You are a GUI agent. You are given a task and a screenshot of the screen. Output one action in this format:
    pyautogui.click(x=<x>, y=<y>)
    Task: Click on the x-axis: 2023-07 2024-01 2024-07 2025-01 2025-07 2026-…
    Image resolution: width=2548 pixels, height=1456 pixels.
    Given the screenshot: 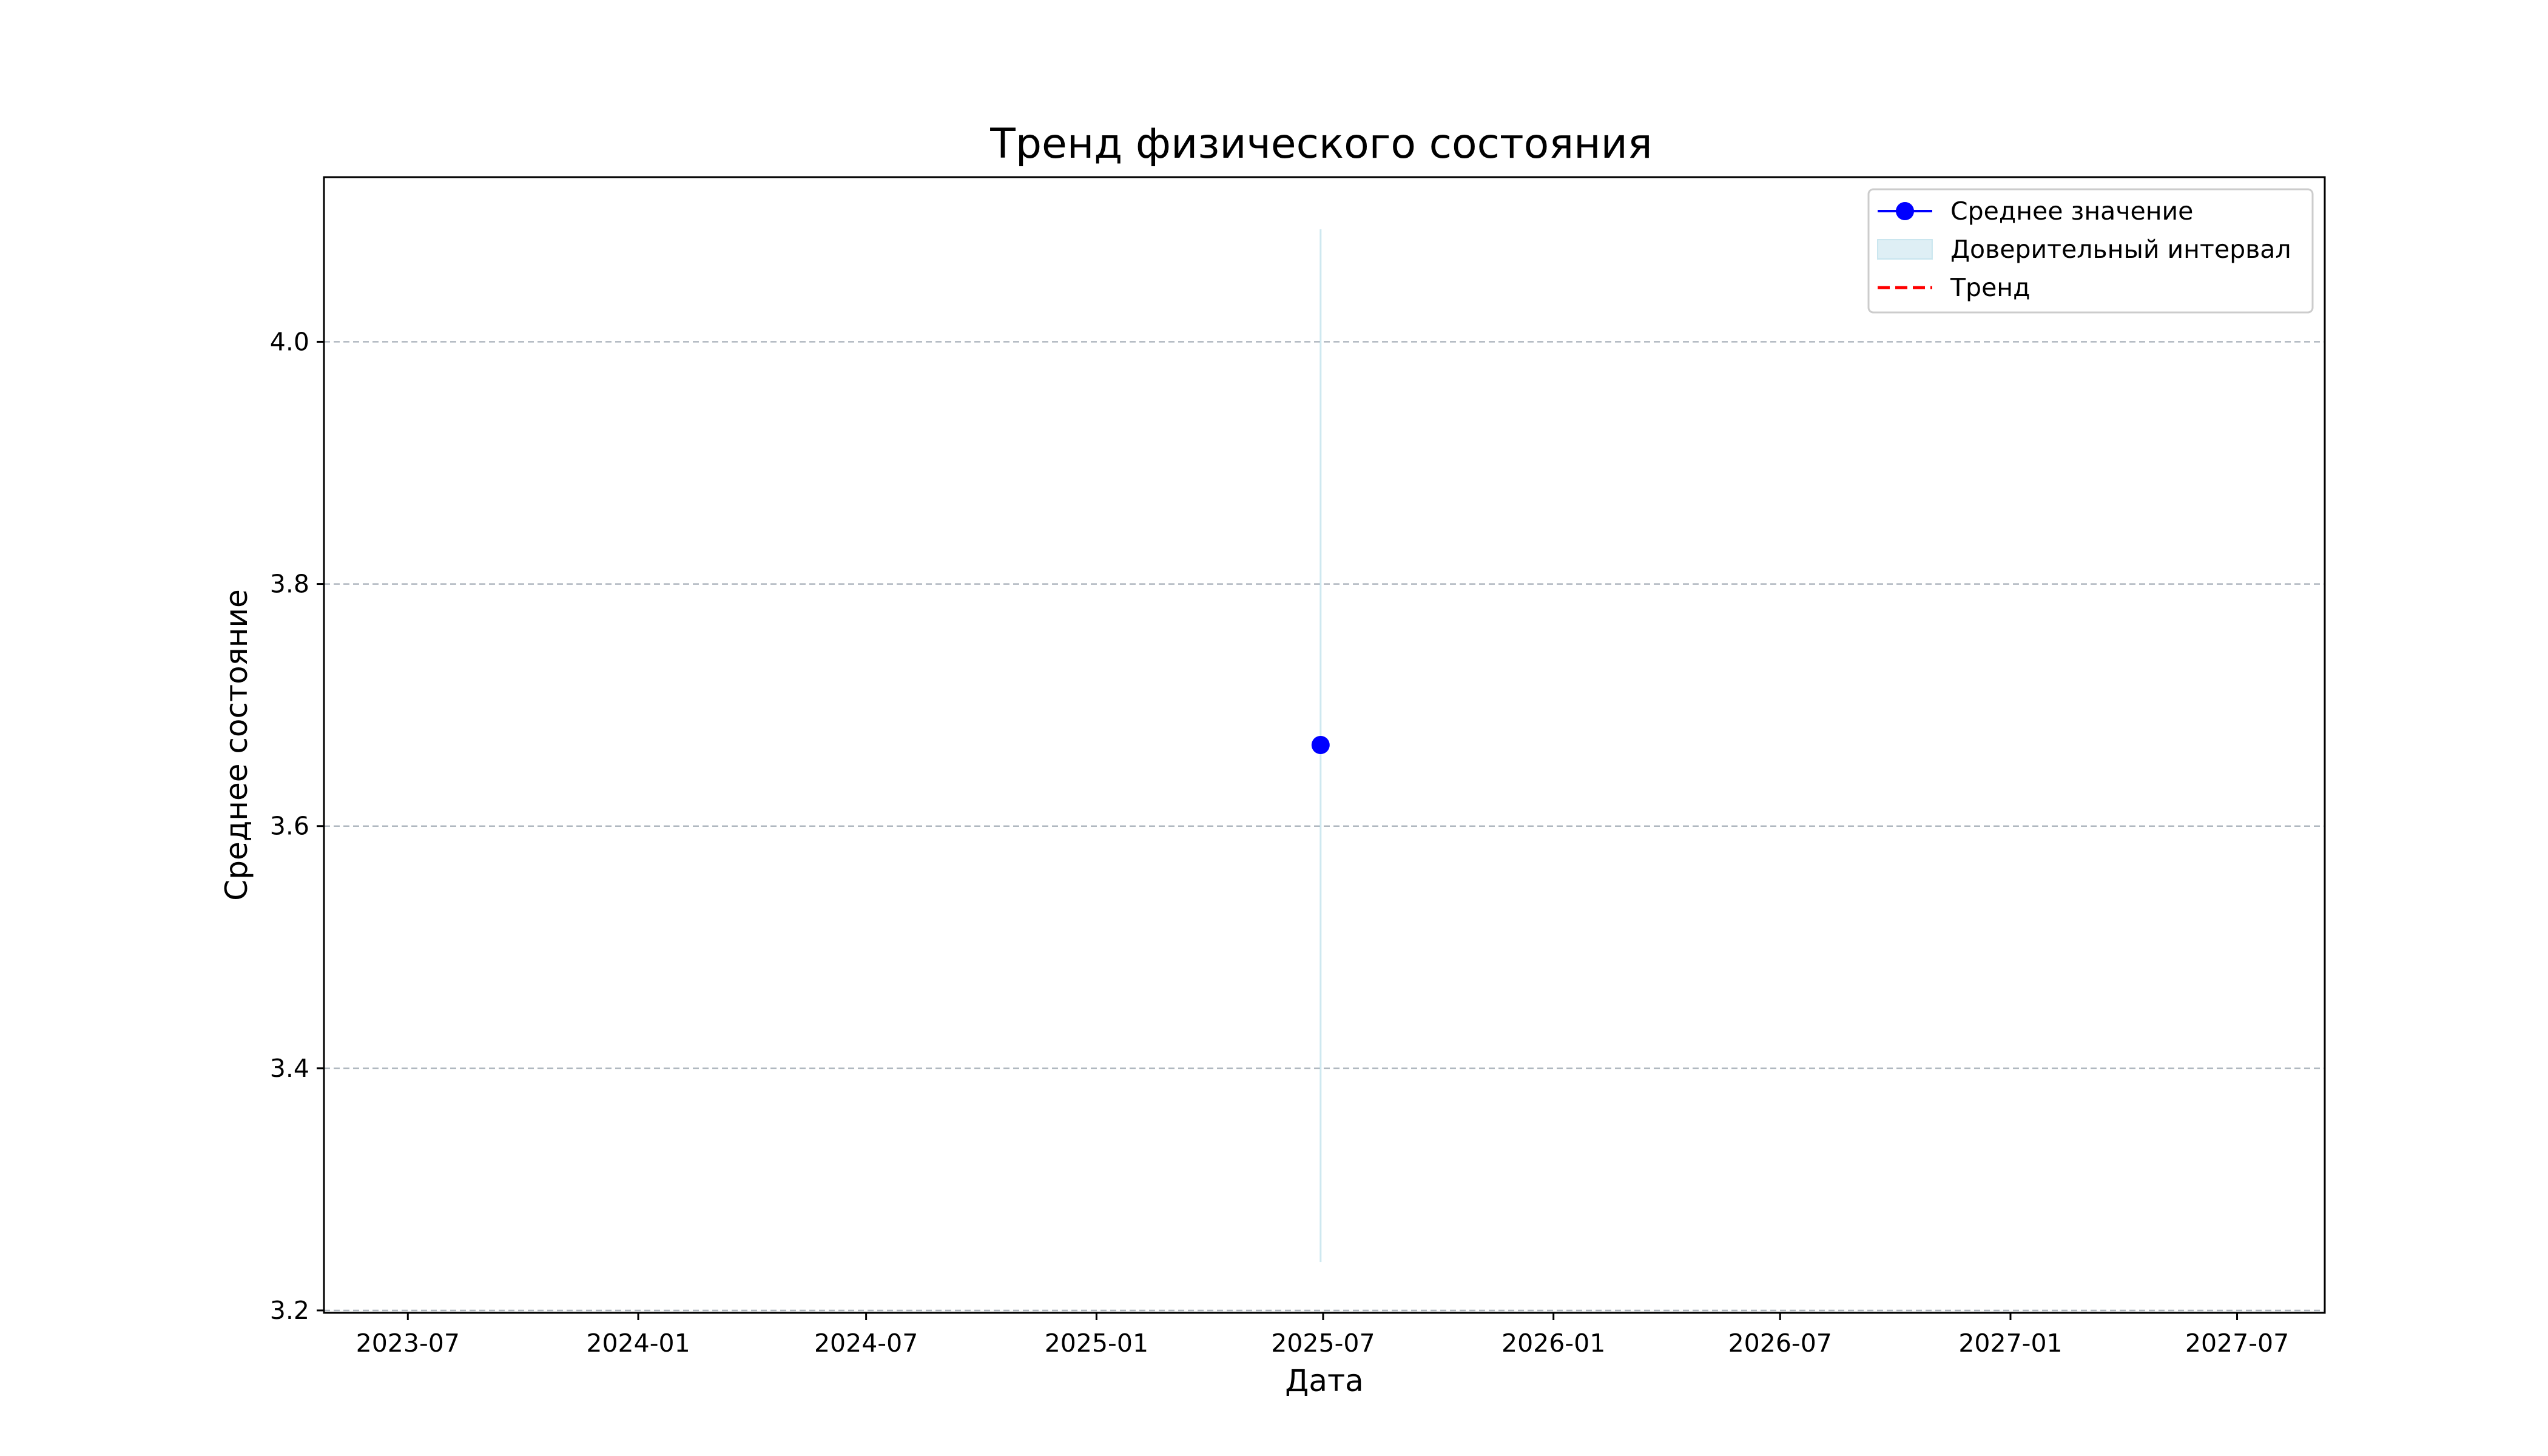 What is the action you would take?
    pyautogui.click(x=1322, y=1335)
    